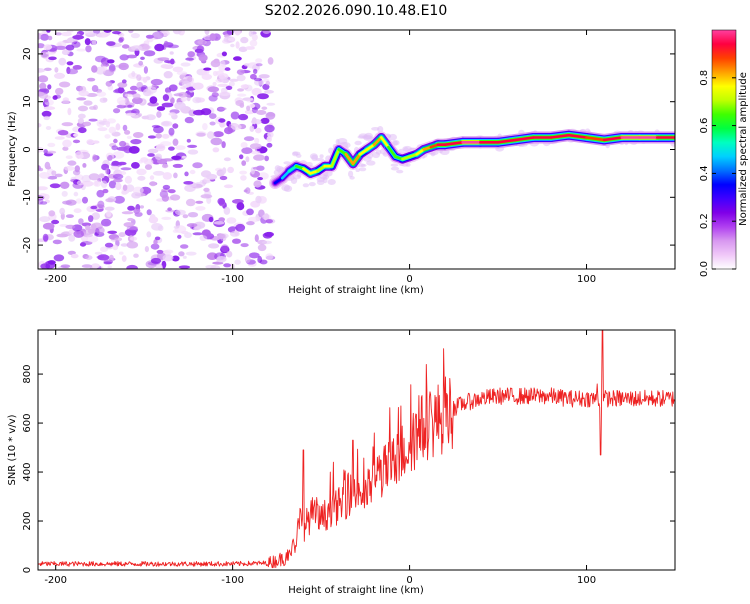  I want to click on heatmap-ytick-label: -10, so click(27, 197).